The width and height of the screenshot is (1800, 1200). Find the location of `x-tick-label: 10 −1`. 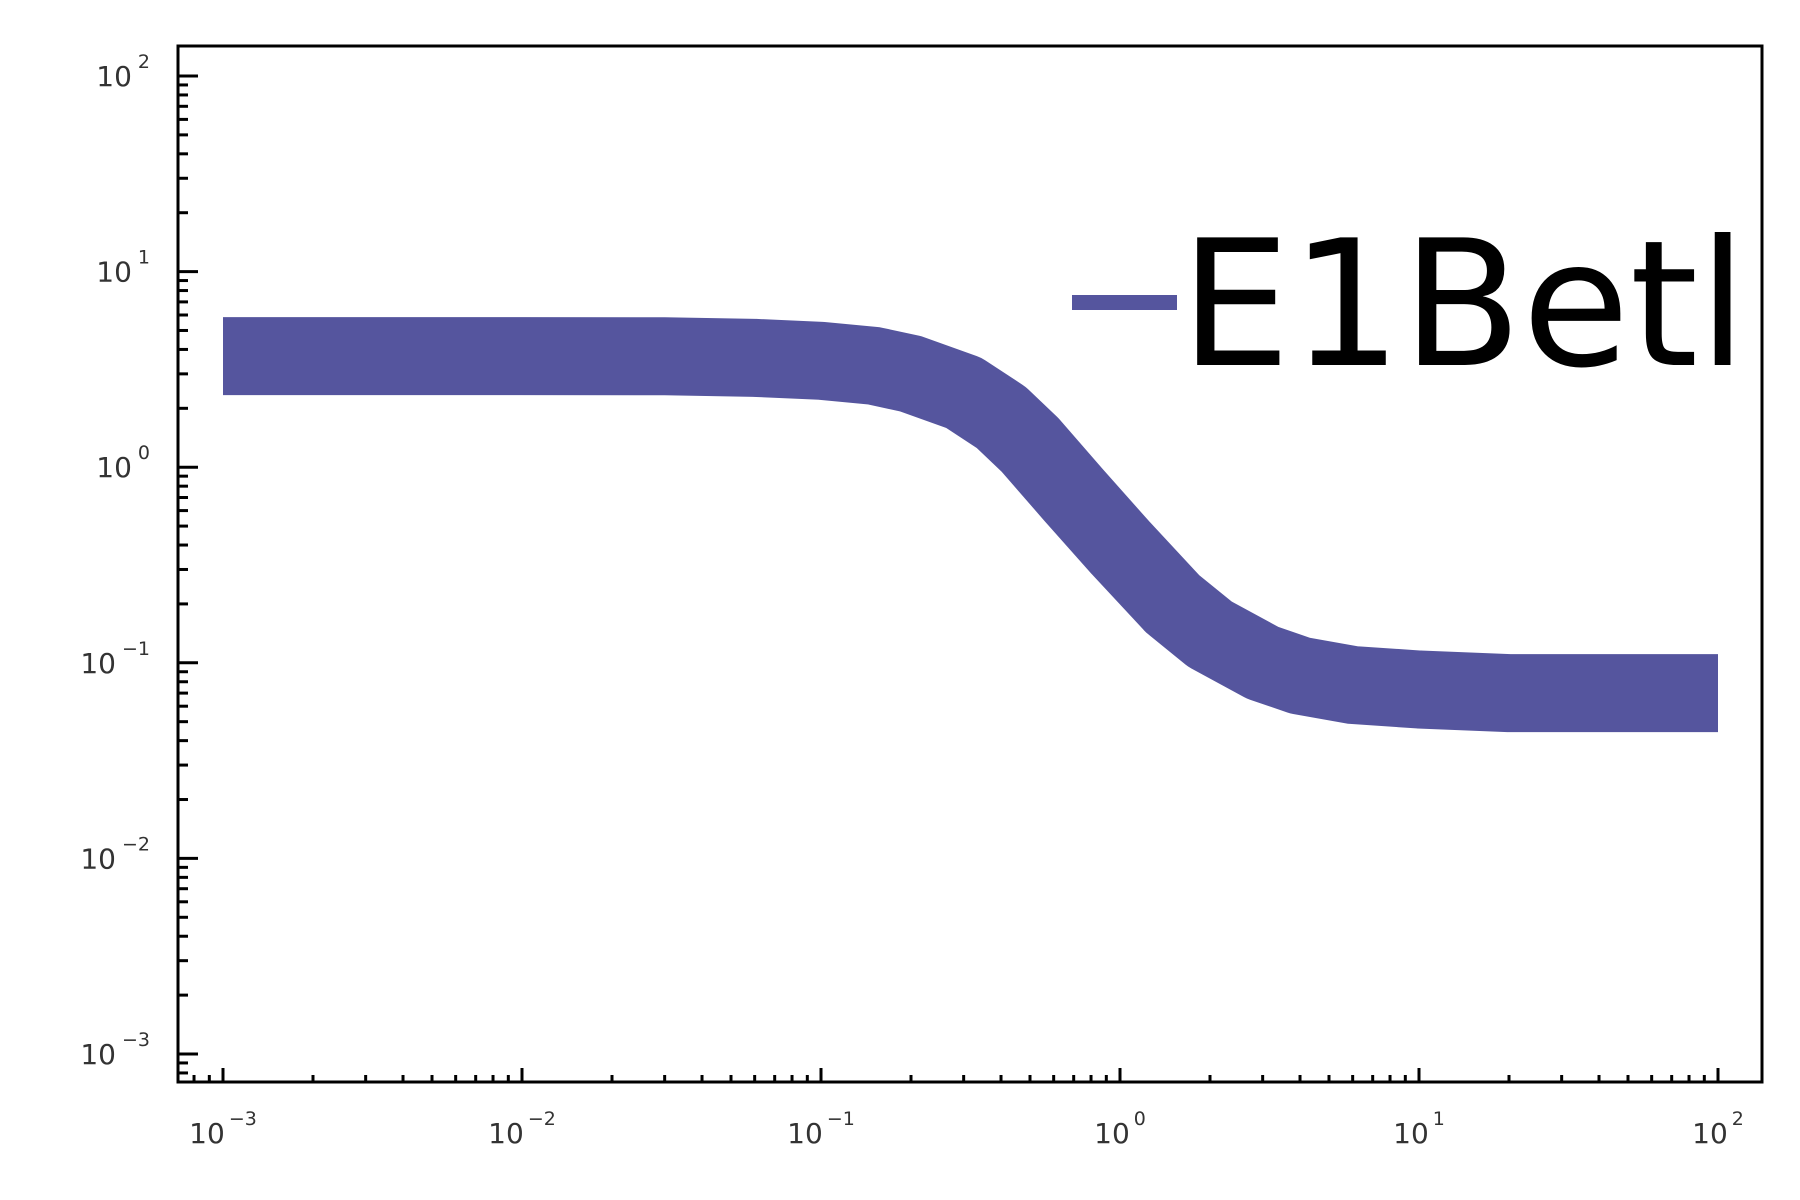

x-tick-label: 10 −1 is located at coordinates (821, 1129).